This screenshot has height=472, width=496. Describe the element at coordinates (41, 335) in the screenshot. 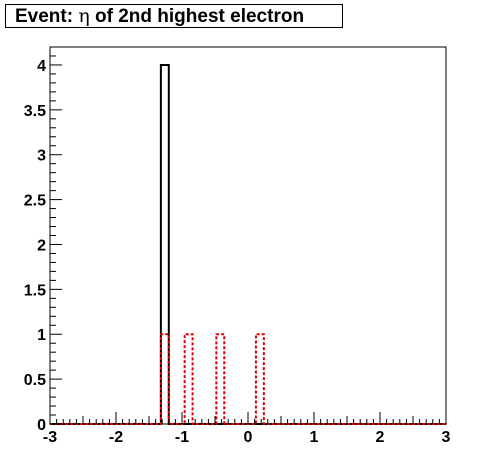

I see `y-tick-label: 1` at that location.